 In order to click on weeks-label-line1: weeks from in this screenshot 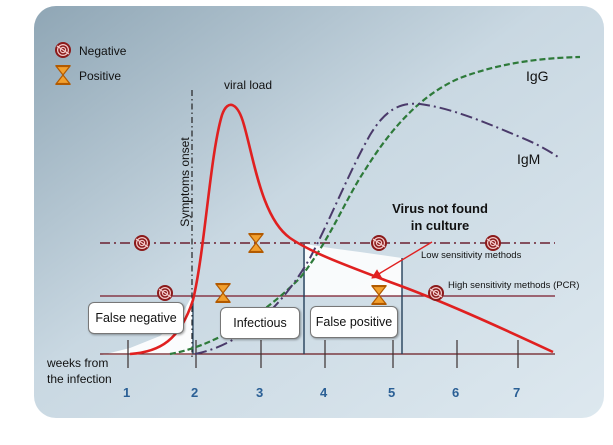, I will do `click(78, 363)`.